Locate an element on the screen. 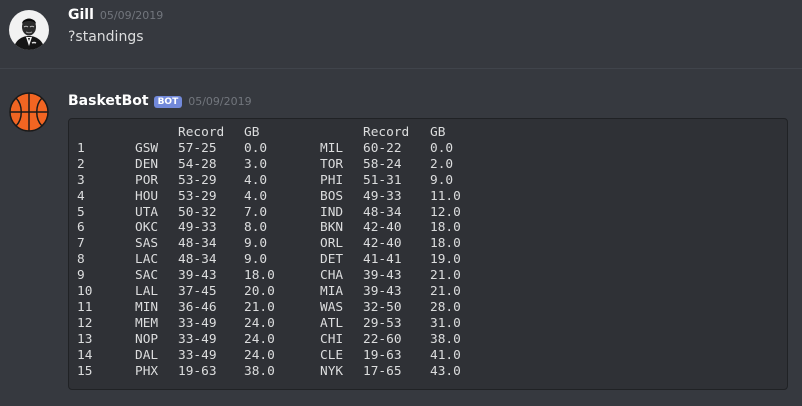 Image resolution: width=802 pixels, height=406 pixels. team-cell: POR is located at coordinates (147, 180).